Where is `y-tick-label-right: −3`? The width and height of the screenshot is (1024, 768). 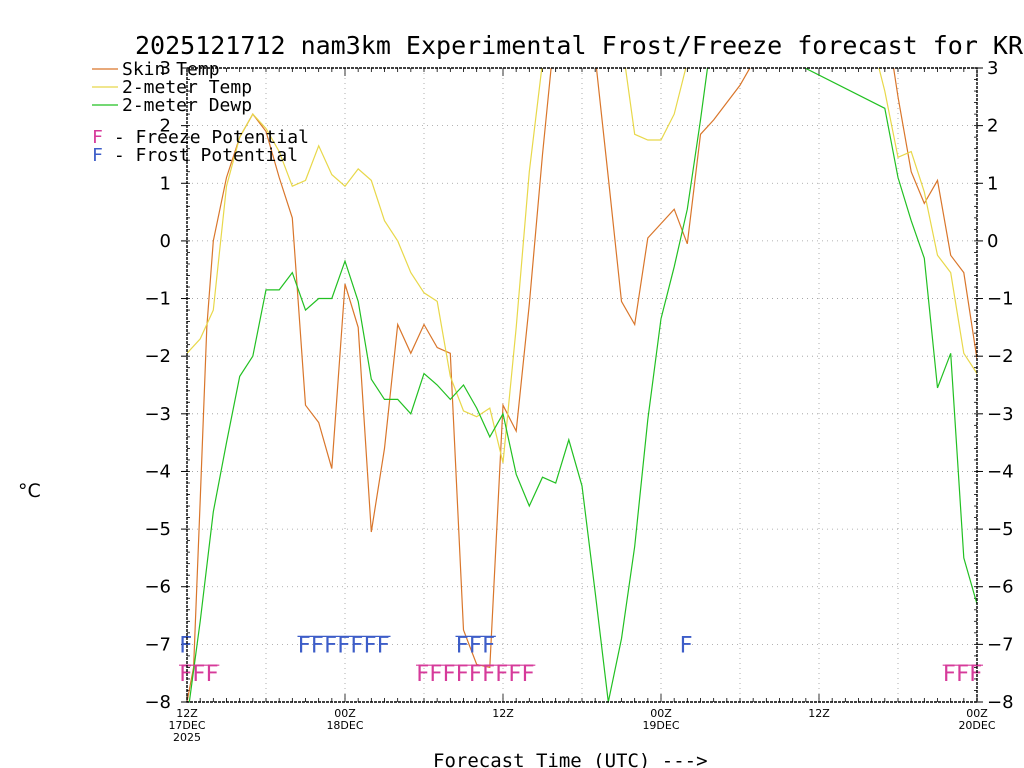 y-tick-label-right: −3 is located at coordinates (1000, 414).